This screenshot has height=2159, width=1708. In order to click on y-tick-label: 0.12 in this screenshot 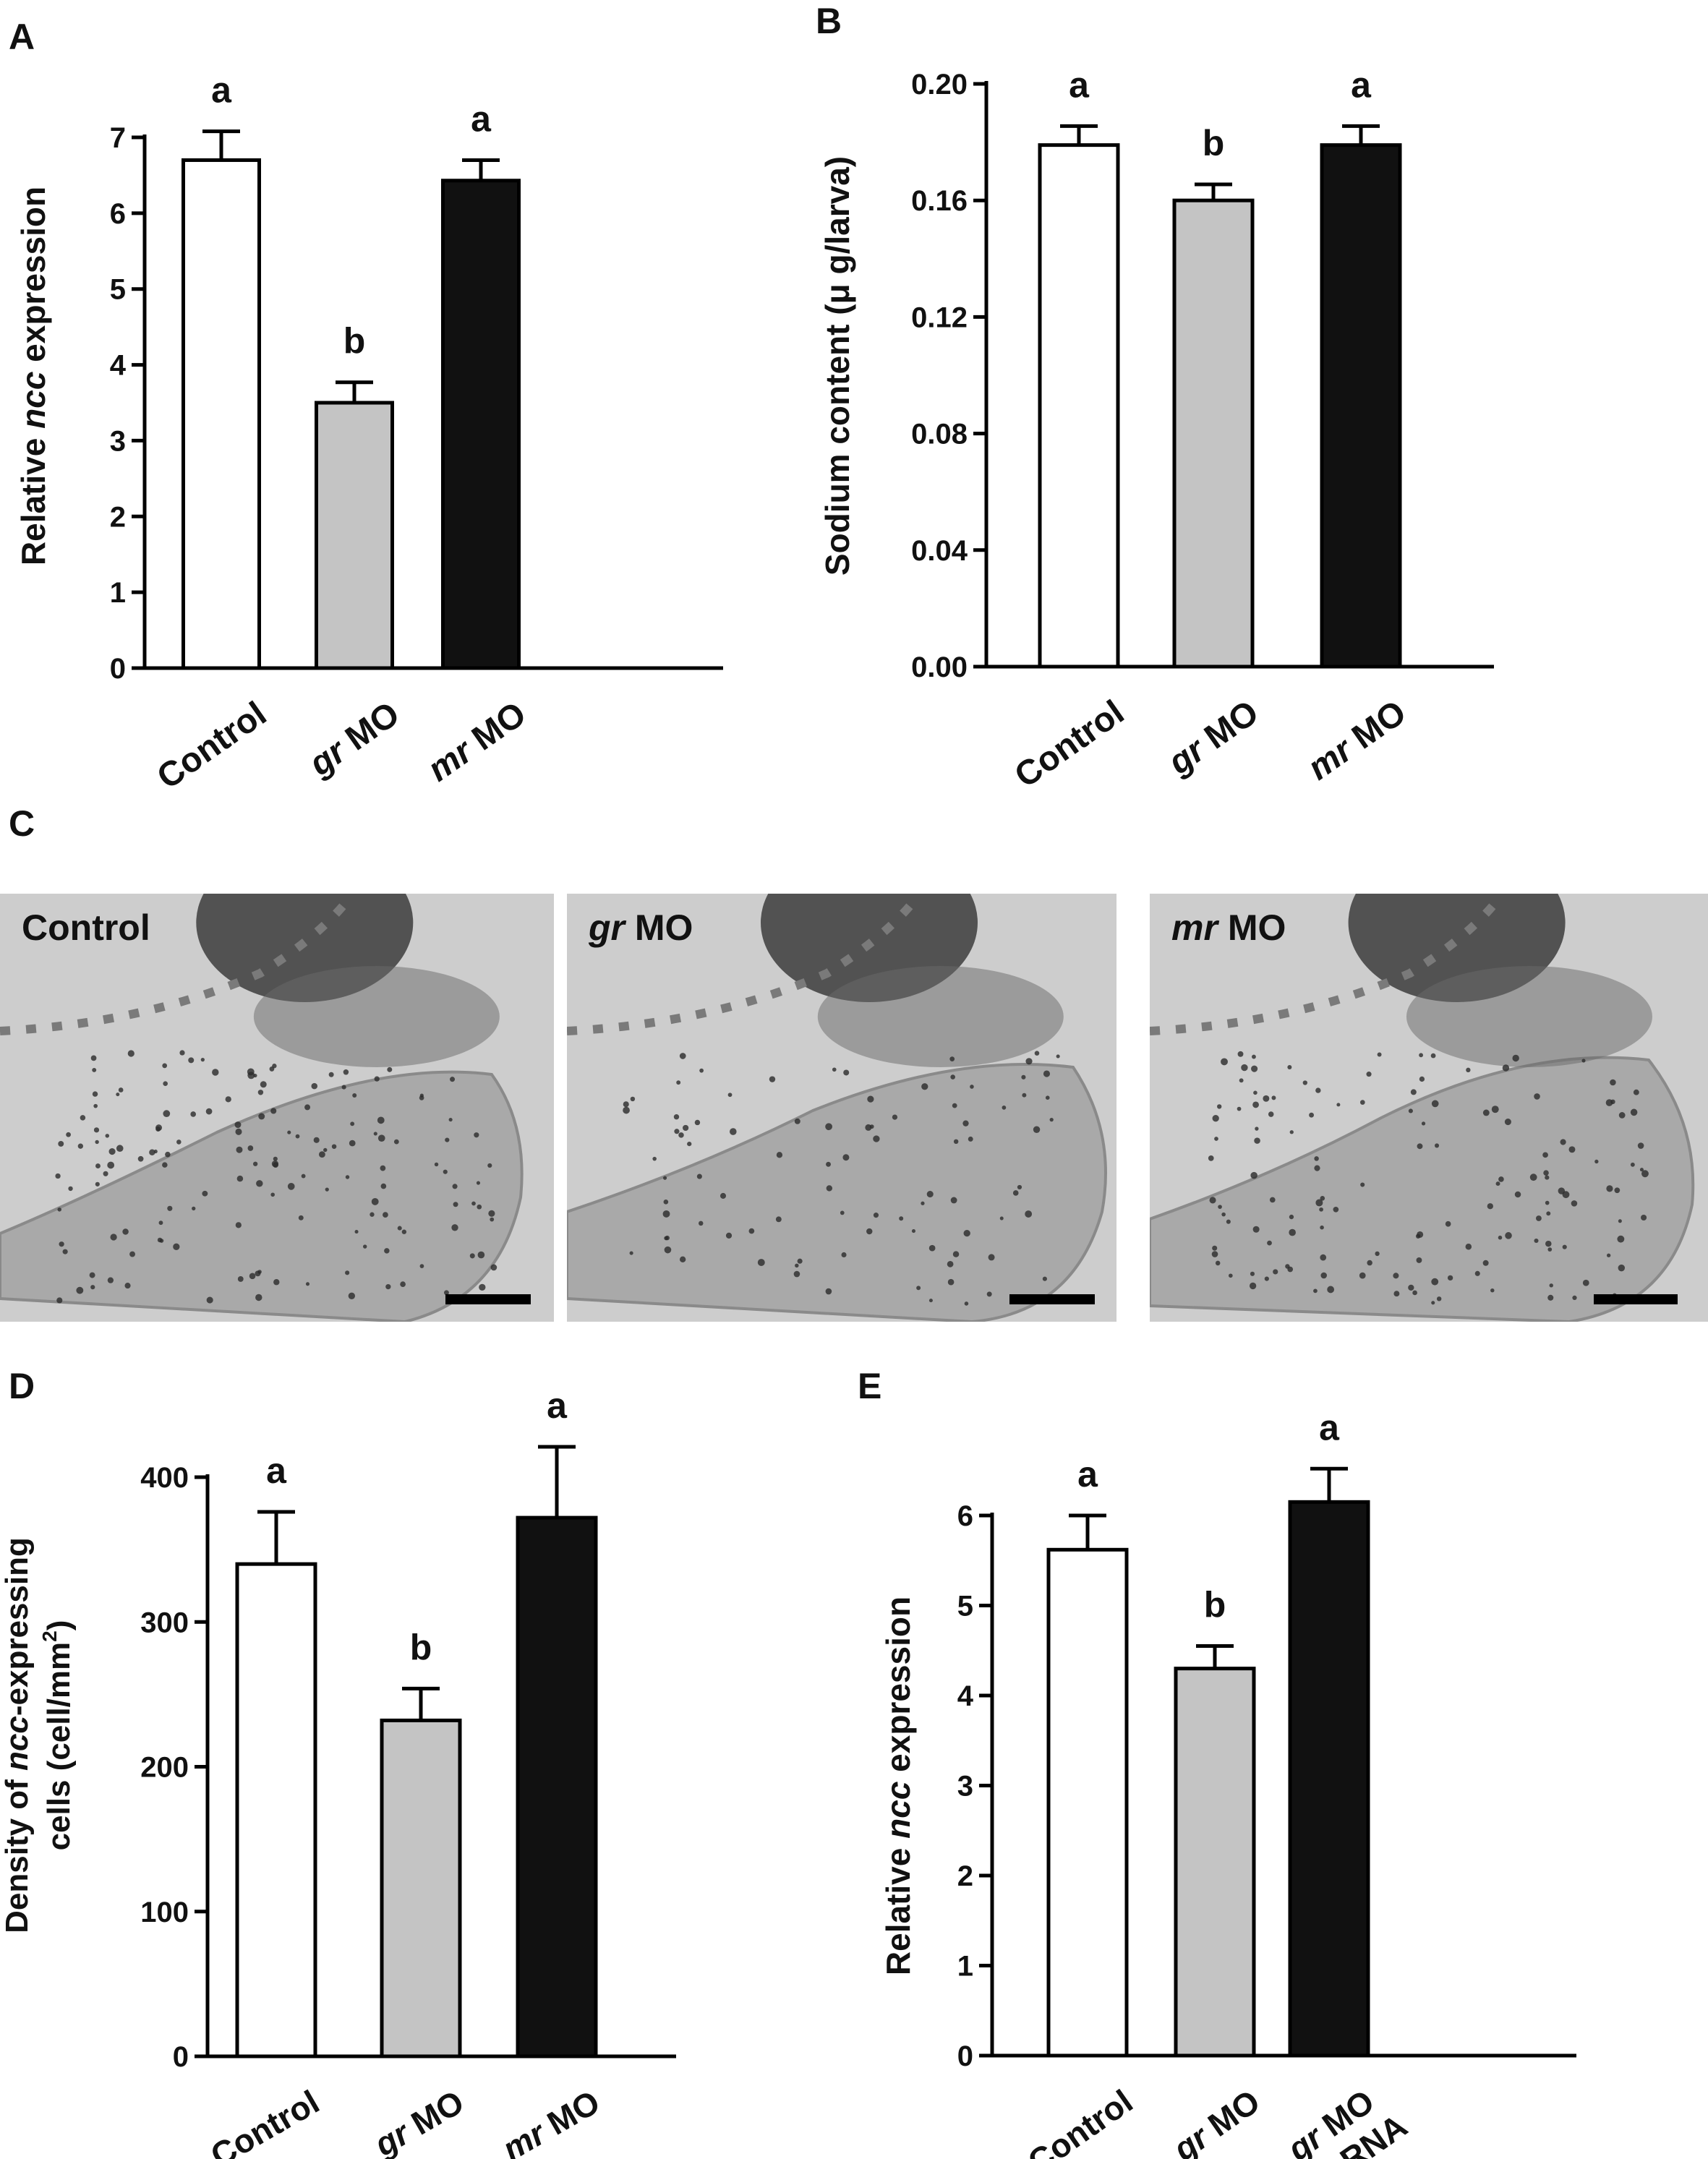, I will do `click(940, 317)`.